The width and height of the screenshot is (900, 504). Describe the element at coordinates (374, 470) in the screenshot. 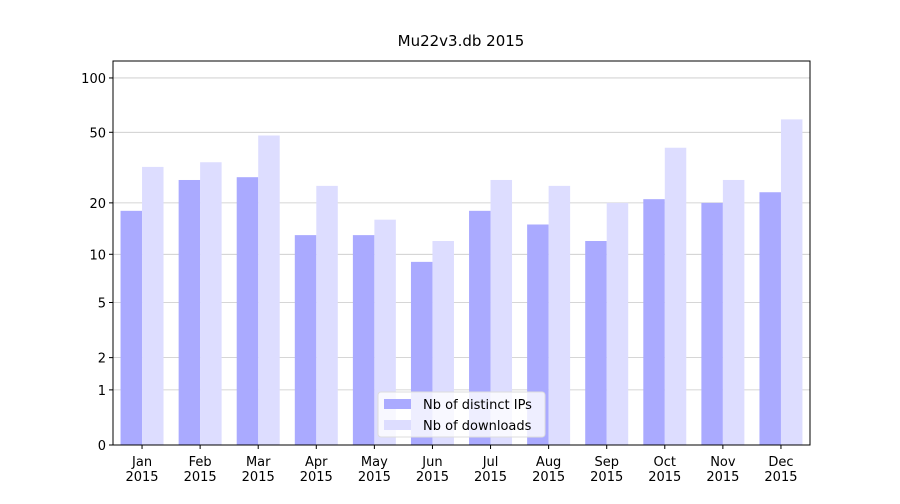

I see `x-tick-label: May 2015` at that location.